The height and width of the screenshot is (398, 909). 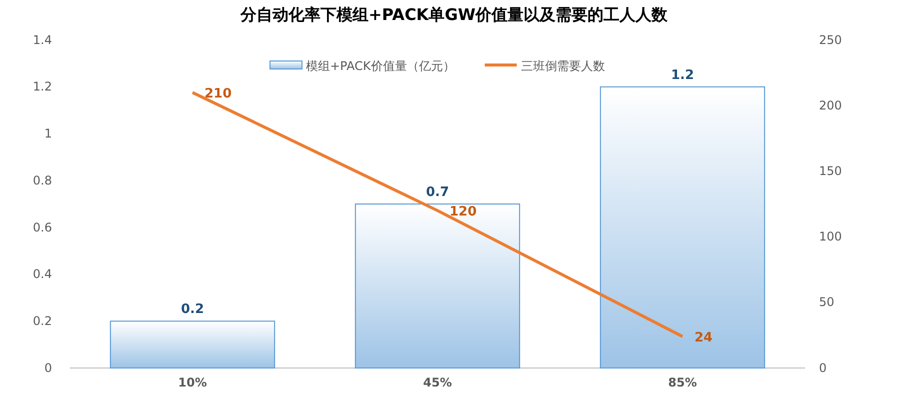 What do you see at coordinates (42, 274) in the screenshot?
I see `y-tick-label: 0.4` at bounding box center [42, 274].